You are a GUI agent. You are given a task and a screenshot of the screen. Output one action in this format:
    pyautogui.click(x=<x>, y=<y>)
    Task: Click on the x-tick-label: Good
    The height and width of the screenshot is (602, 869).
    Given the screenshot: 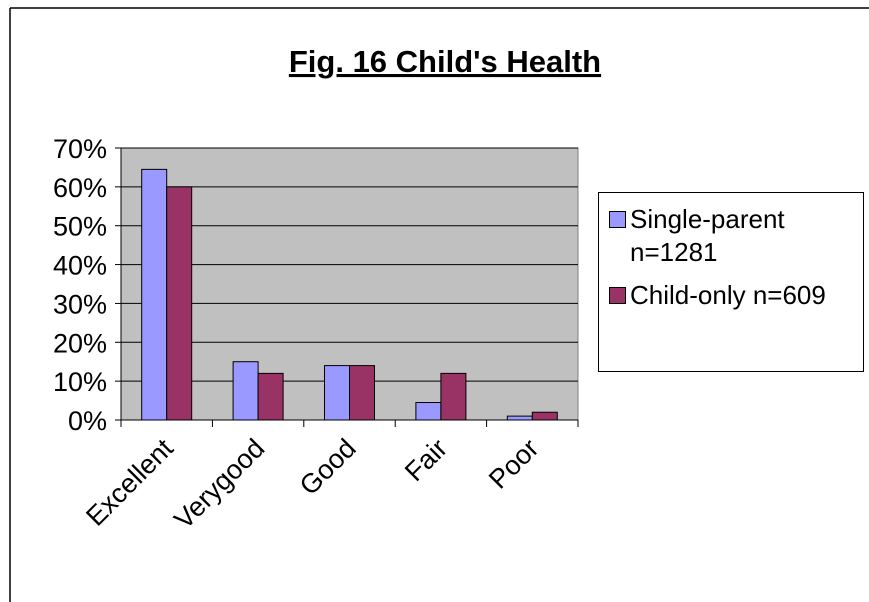 What is the action you would take?
    pyautogui.click(x=328, y=467)
    